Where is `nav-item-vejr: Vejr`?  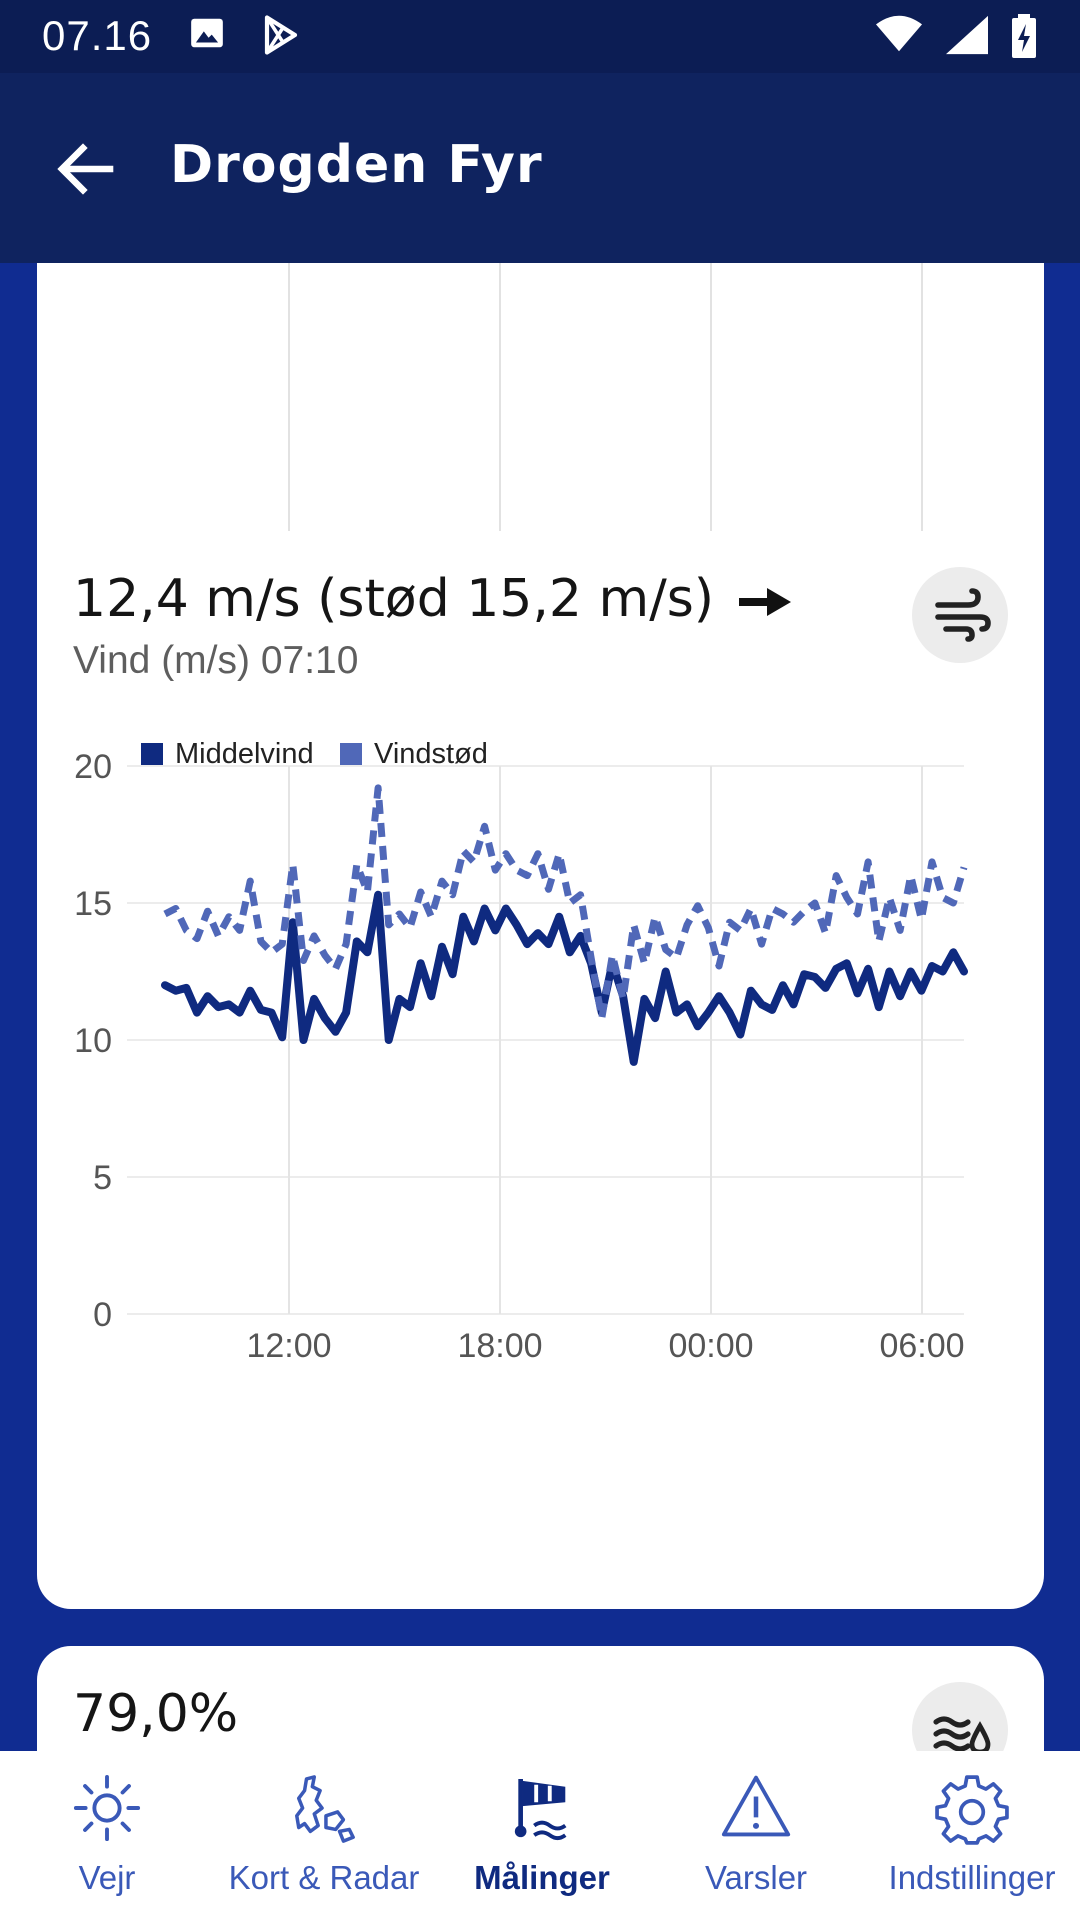
nav-item-vejr: Vejr is located at coordinates (107, 1835).